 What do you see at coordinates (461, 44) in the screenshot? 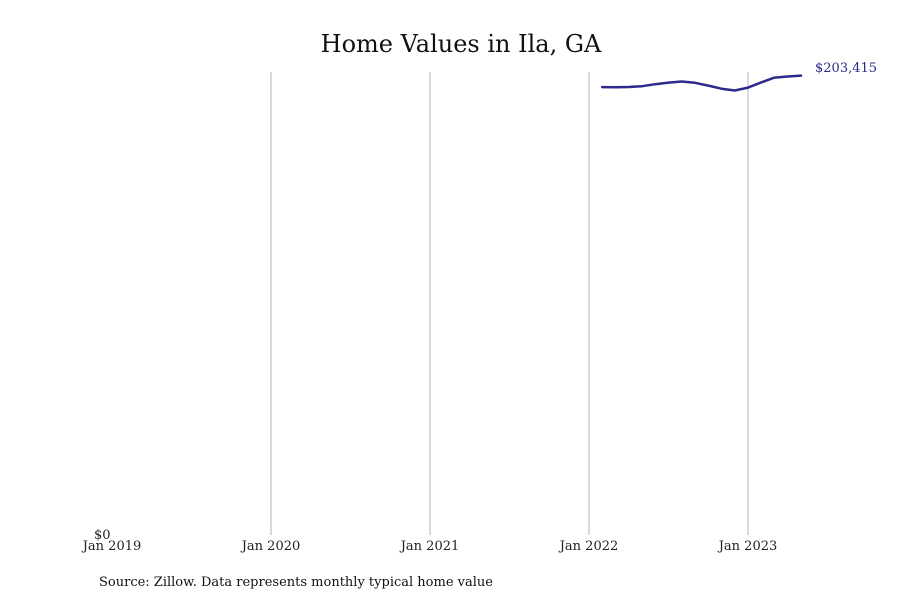
I see `chart-title: Home Values in Ila, GA` at bounding box center [461, 44].